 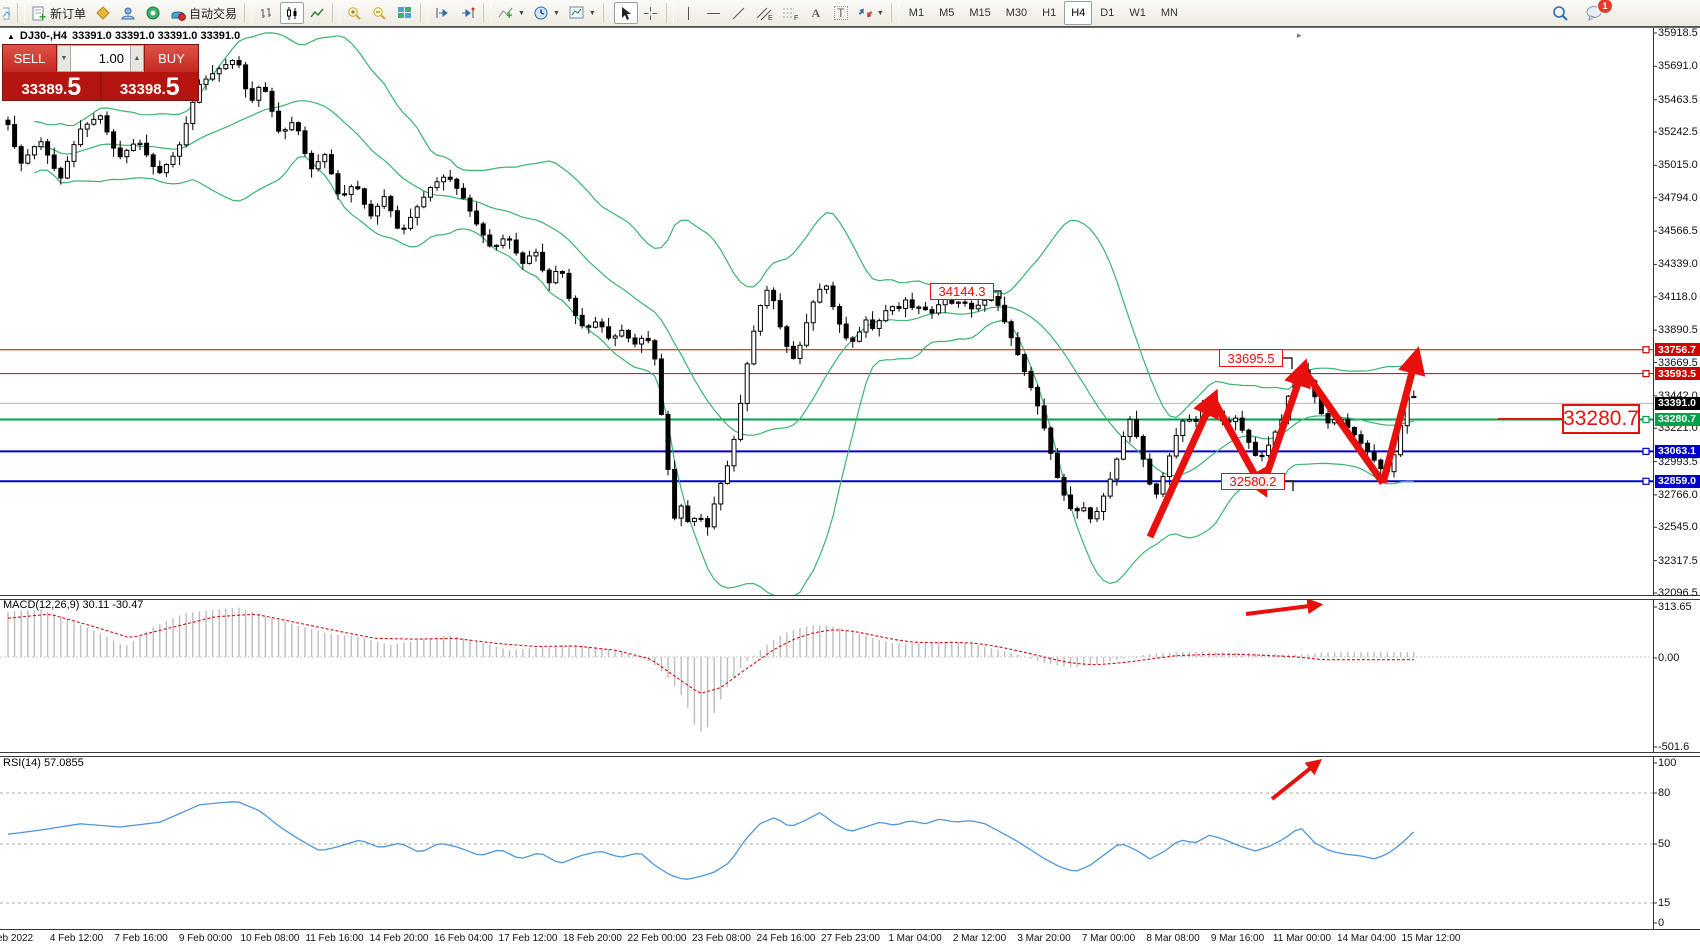 What do you see at coordinates (468, 13) in the screenshot?
I see `chart-shift-icon` at bounding box center [468, 13].